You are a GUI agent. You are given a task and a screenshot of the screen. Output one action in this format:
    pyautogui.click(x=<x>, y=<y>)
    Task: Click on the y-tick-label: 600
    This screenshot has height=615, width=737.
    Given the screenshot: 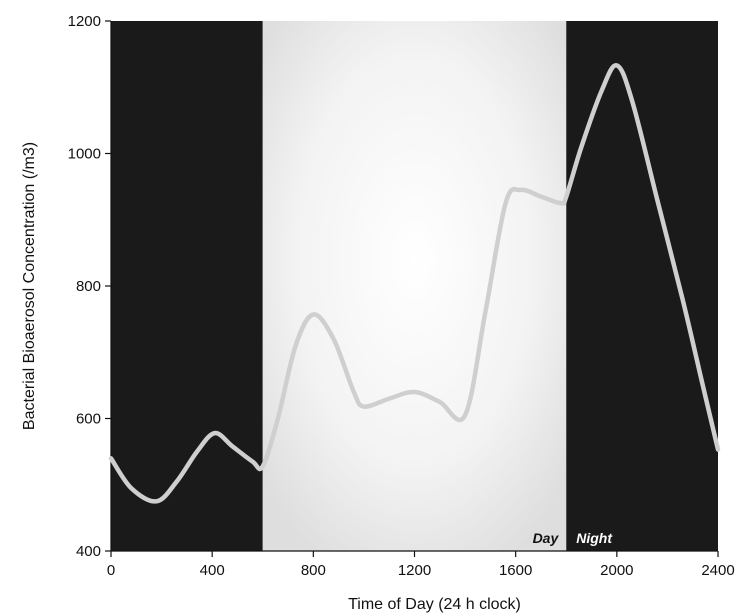 What is the action you would take?
    pyautogui.click(x=88, y=419)
    